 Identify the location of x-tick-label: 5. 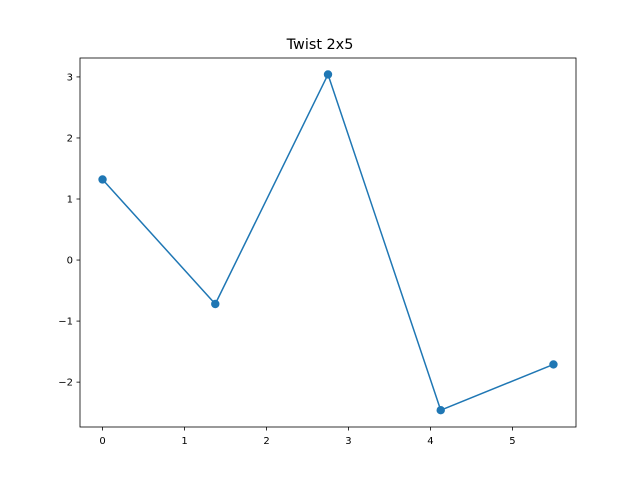
(512, 441).